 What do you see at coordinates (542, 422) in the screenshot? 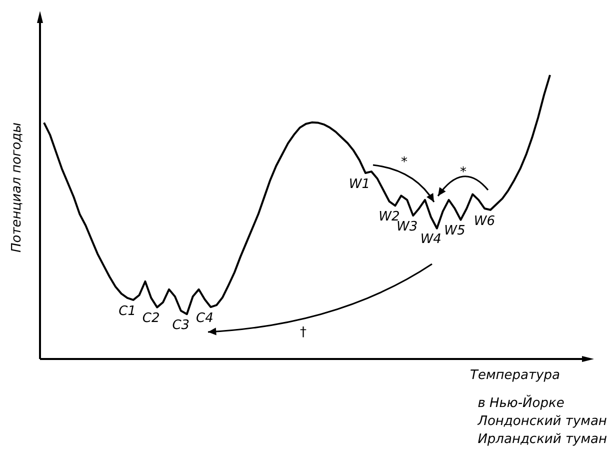
I see `text: Лондонский туман` at bounding box center [542, 422].